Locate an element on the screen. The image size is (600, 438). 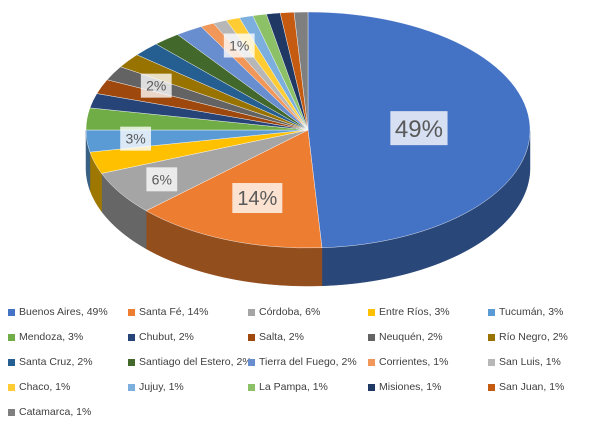
legend-item-chaco: Chaco, 1% is located at coordinates (68, 387).